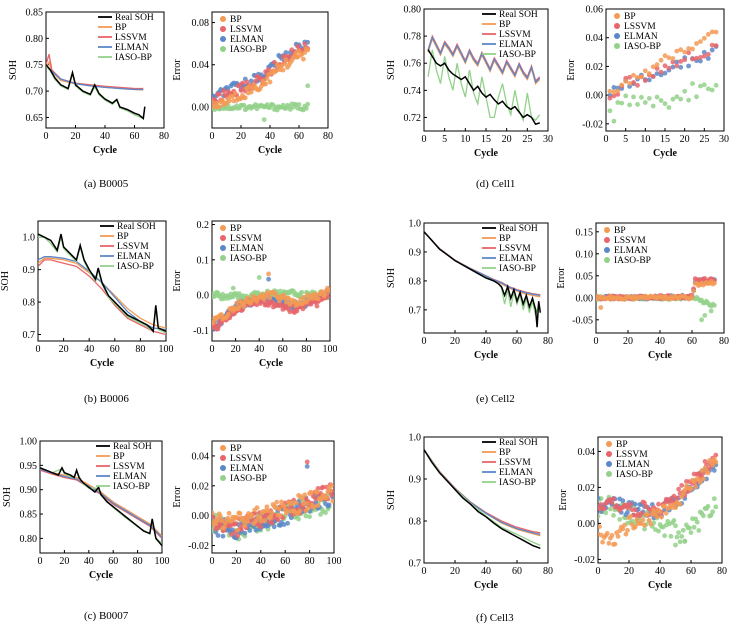 The height and width of the screenshot is (632, 734). I want to click on y-axis-label: Error, so click(177, 497).